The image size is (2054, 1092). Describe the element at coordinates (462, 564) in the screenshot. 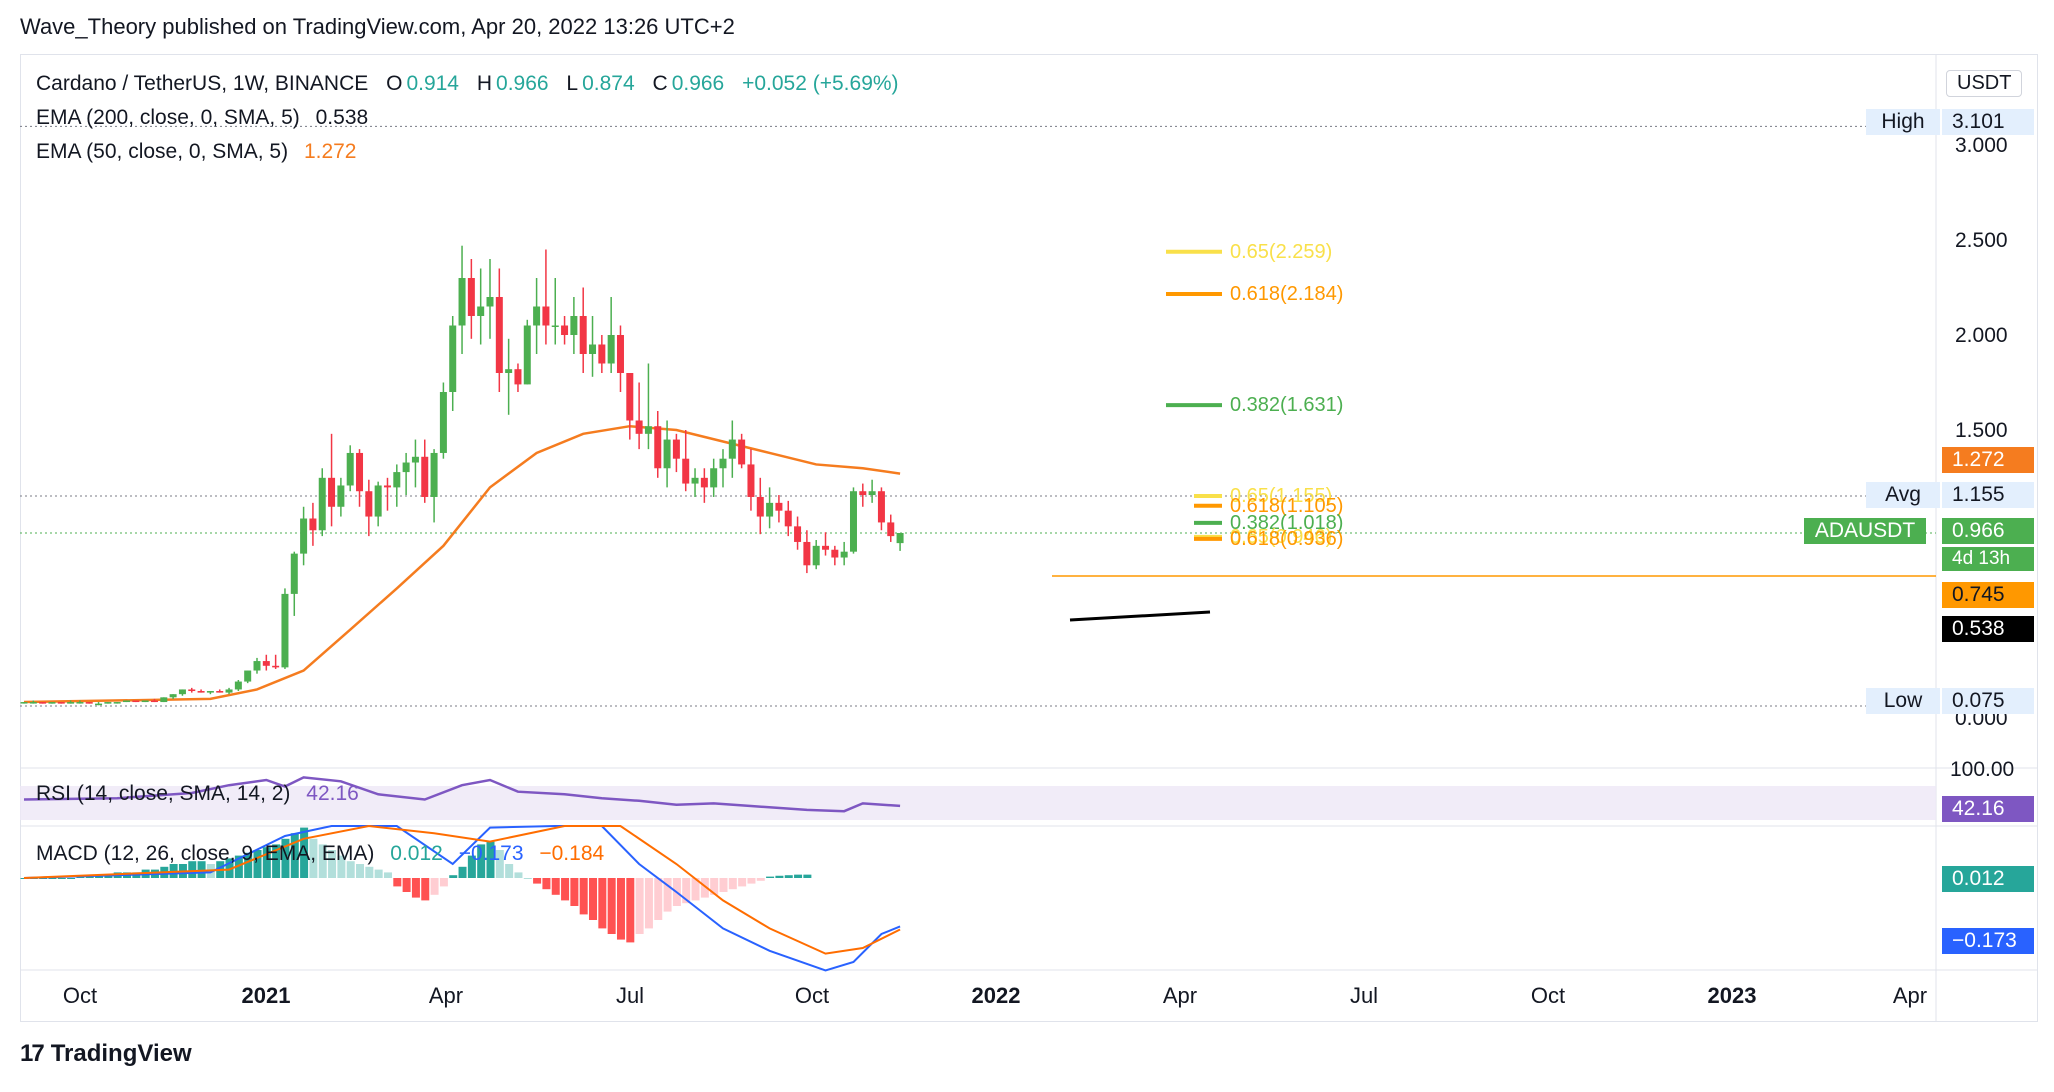

I see `ema50-line` at that location.